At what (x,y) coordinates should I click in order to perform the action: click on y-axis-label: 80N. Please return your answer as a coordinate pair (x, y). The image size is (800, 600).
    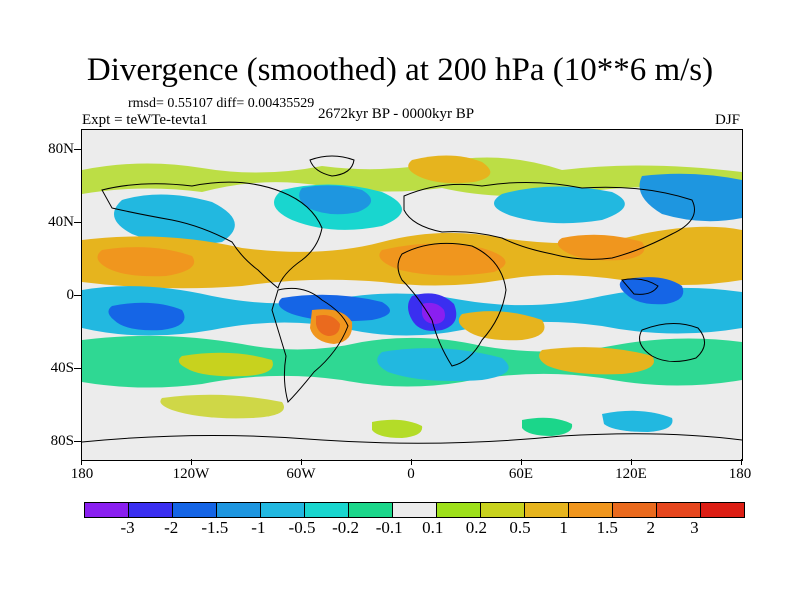
    Looking at the image, I should click on (61, 149).